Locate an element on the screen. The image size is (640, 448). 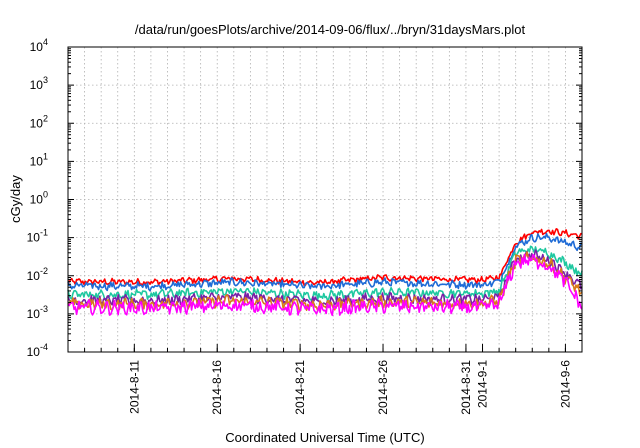
x-tick-label: 2014-8-26 is located at coordinates (383, 387).